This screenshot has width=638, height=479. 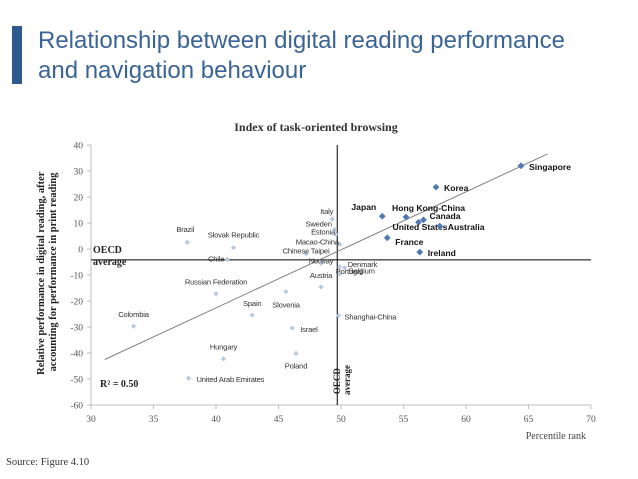 What do you see at coordinates (591, 420) in the screenshot?
I see `x-tick-label: 70` at bounding box center [591, 420].